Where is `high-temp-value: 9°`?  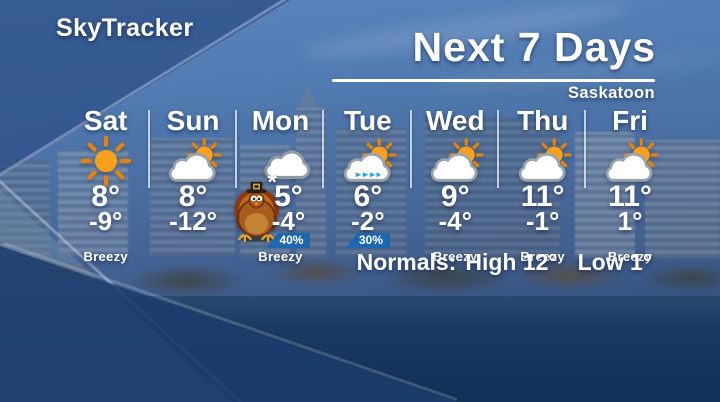
high-temp-value: 9° is located at coordinates (455, 196).